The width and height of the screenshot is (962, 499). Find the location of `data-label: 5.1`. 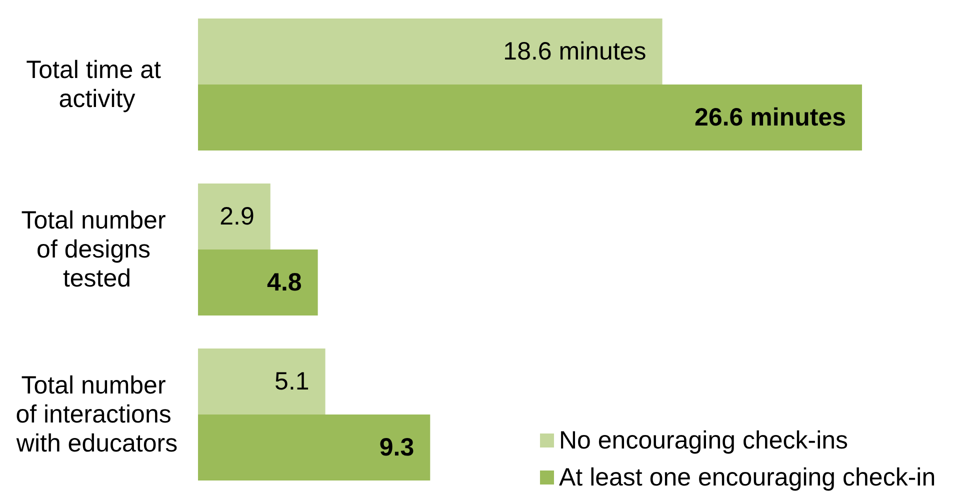

data-label: 5.1 is located at coordinates (292, 382).